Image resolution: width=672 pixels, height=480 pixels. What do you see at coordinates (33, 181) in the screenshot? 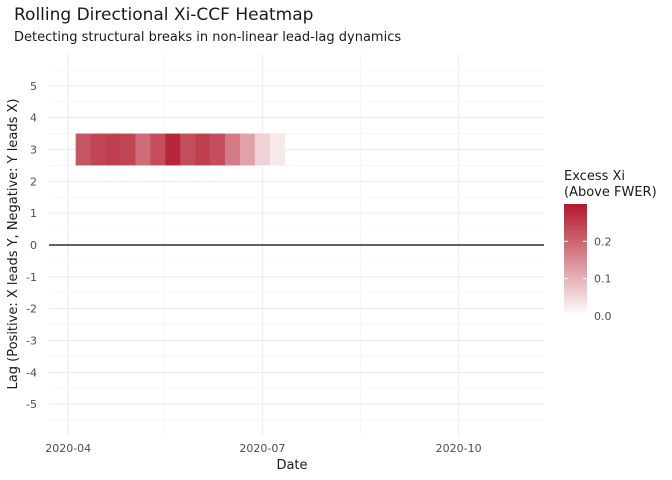
I see `y-tick-label: 2` at bounding box center [33, 181].